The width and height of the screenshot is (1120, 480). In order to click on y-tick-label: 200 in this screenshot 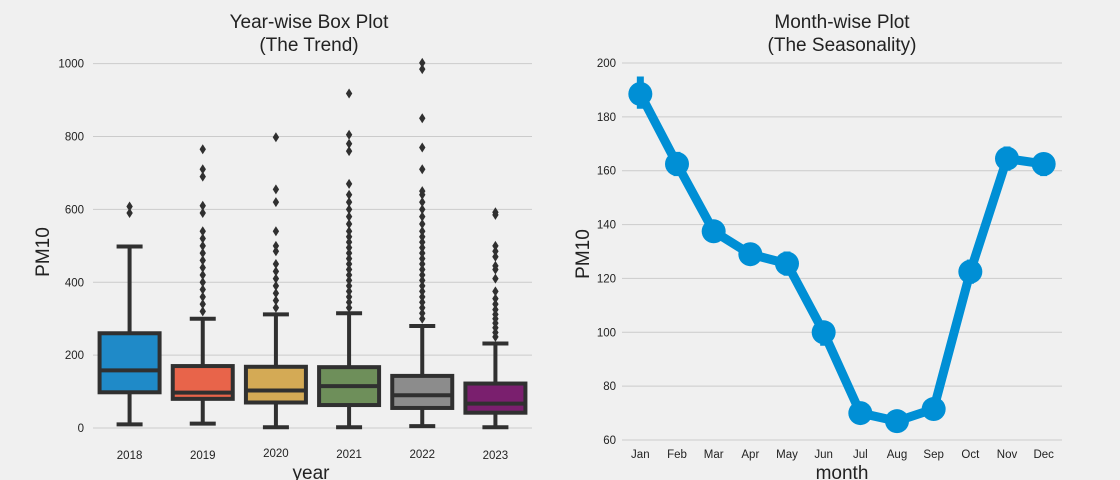, I will do `click(74, 356)`.